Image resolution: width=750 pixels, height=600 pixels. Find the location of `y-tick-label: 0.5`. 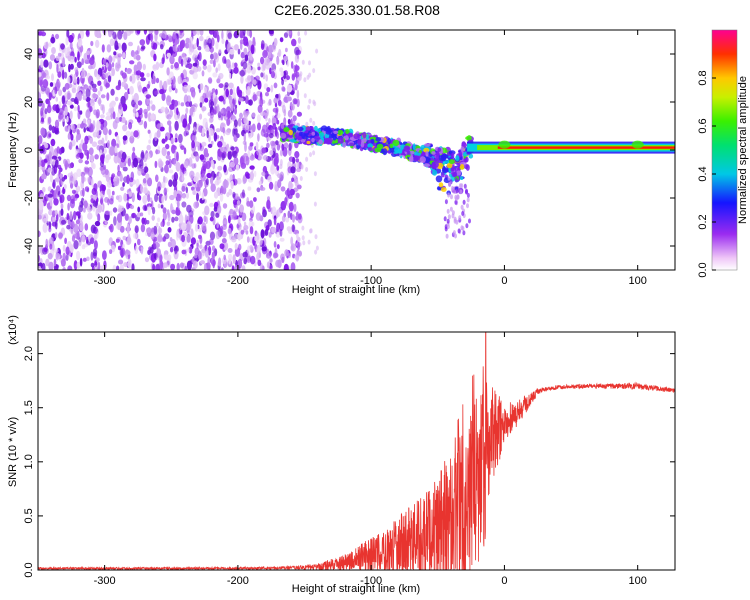

y-tick-label: 0.5 is located at coordinates (29, 515).